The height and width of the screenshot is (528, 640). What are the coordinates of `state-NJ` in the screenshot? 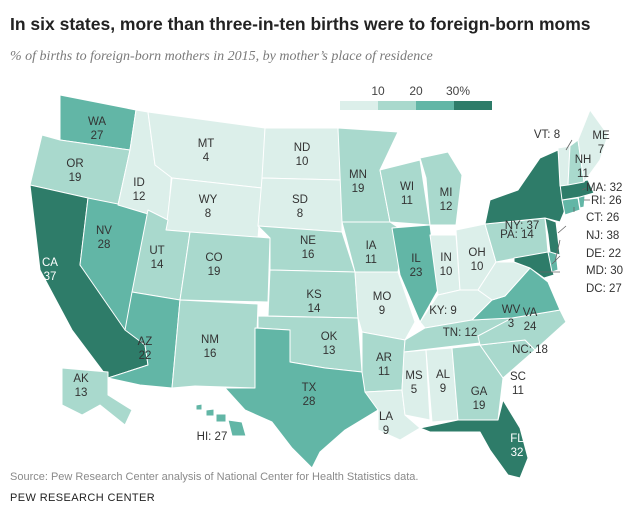 It's located at (552, 236).